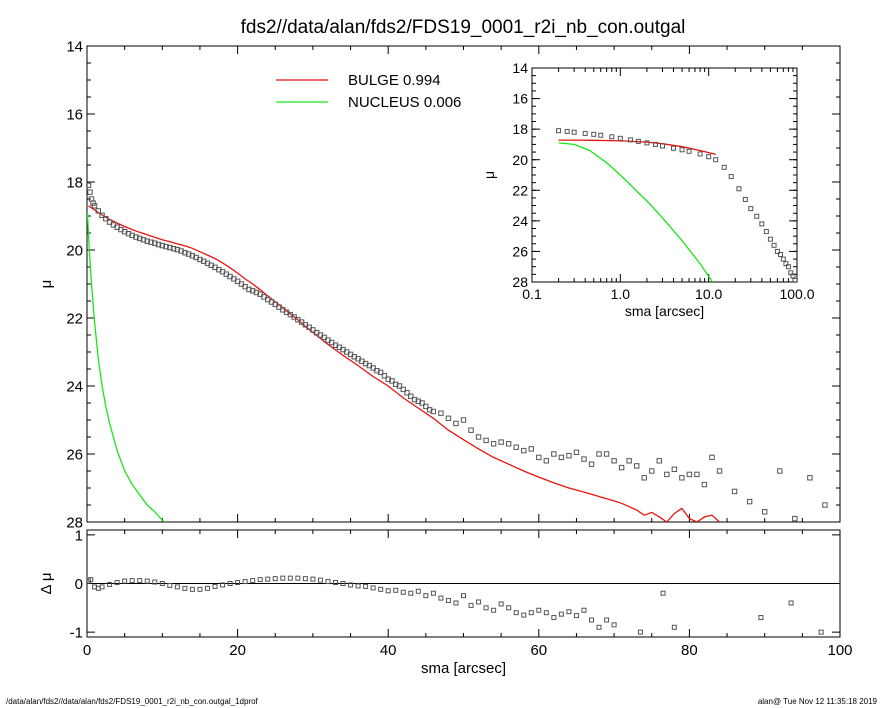 Image resolution: width=885 pixels, height=708 pixels. I want to click on inset-xtick-label: 0.1, so click(532, 294).